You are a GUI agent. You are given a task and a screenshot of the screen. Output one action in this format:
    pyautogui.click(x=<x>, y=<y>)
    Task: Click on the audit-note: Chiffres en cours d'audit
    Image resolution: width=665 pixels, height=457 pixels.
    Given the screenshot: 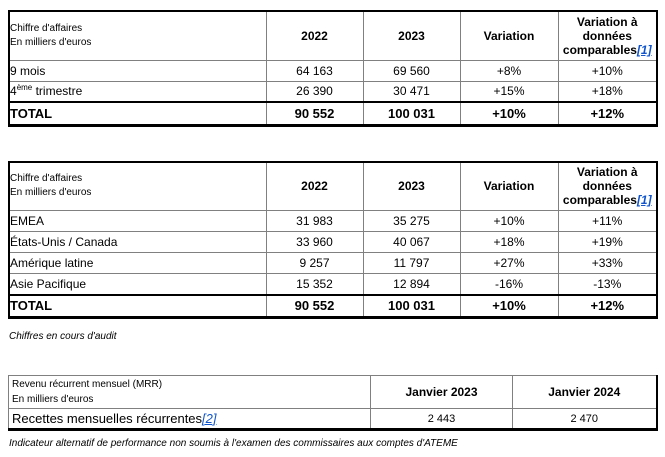 What is the action you would take?
    pyautogui.click(x=63, y=336)
    